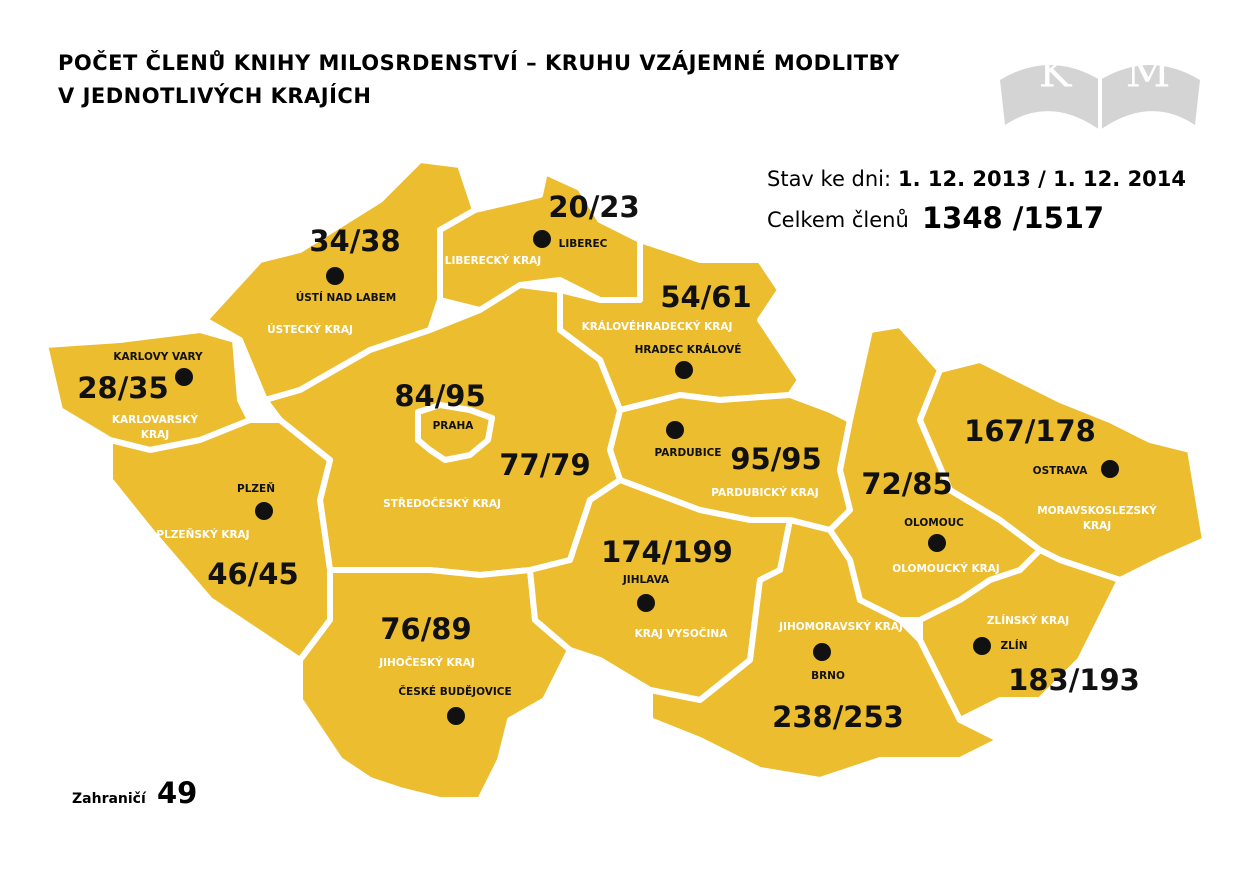 Image resolution: width=1250 pixels, height=884 pixels. What do you see at coordinates (583, 244) in the screenshot?
I see `city-name: LIBEREC` at bounding box center [583, 244].